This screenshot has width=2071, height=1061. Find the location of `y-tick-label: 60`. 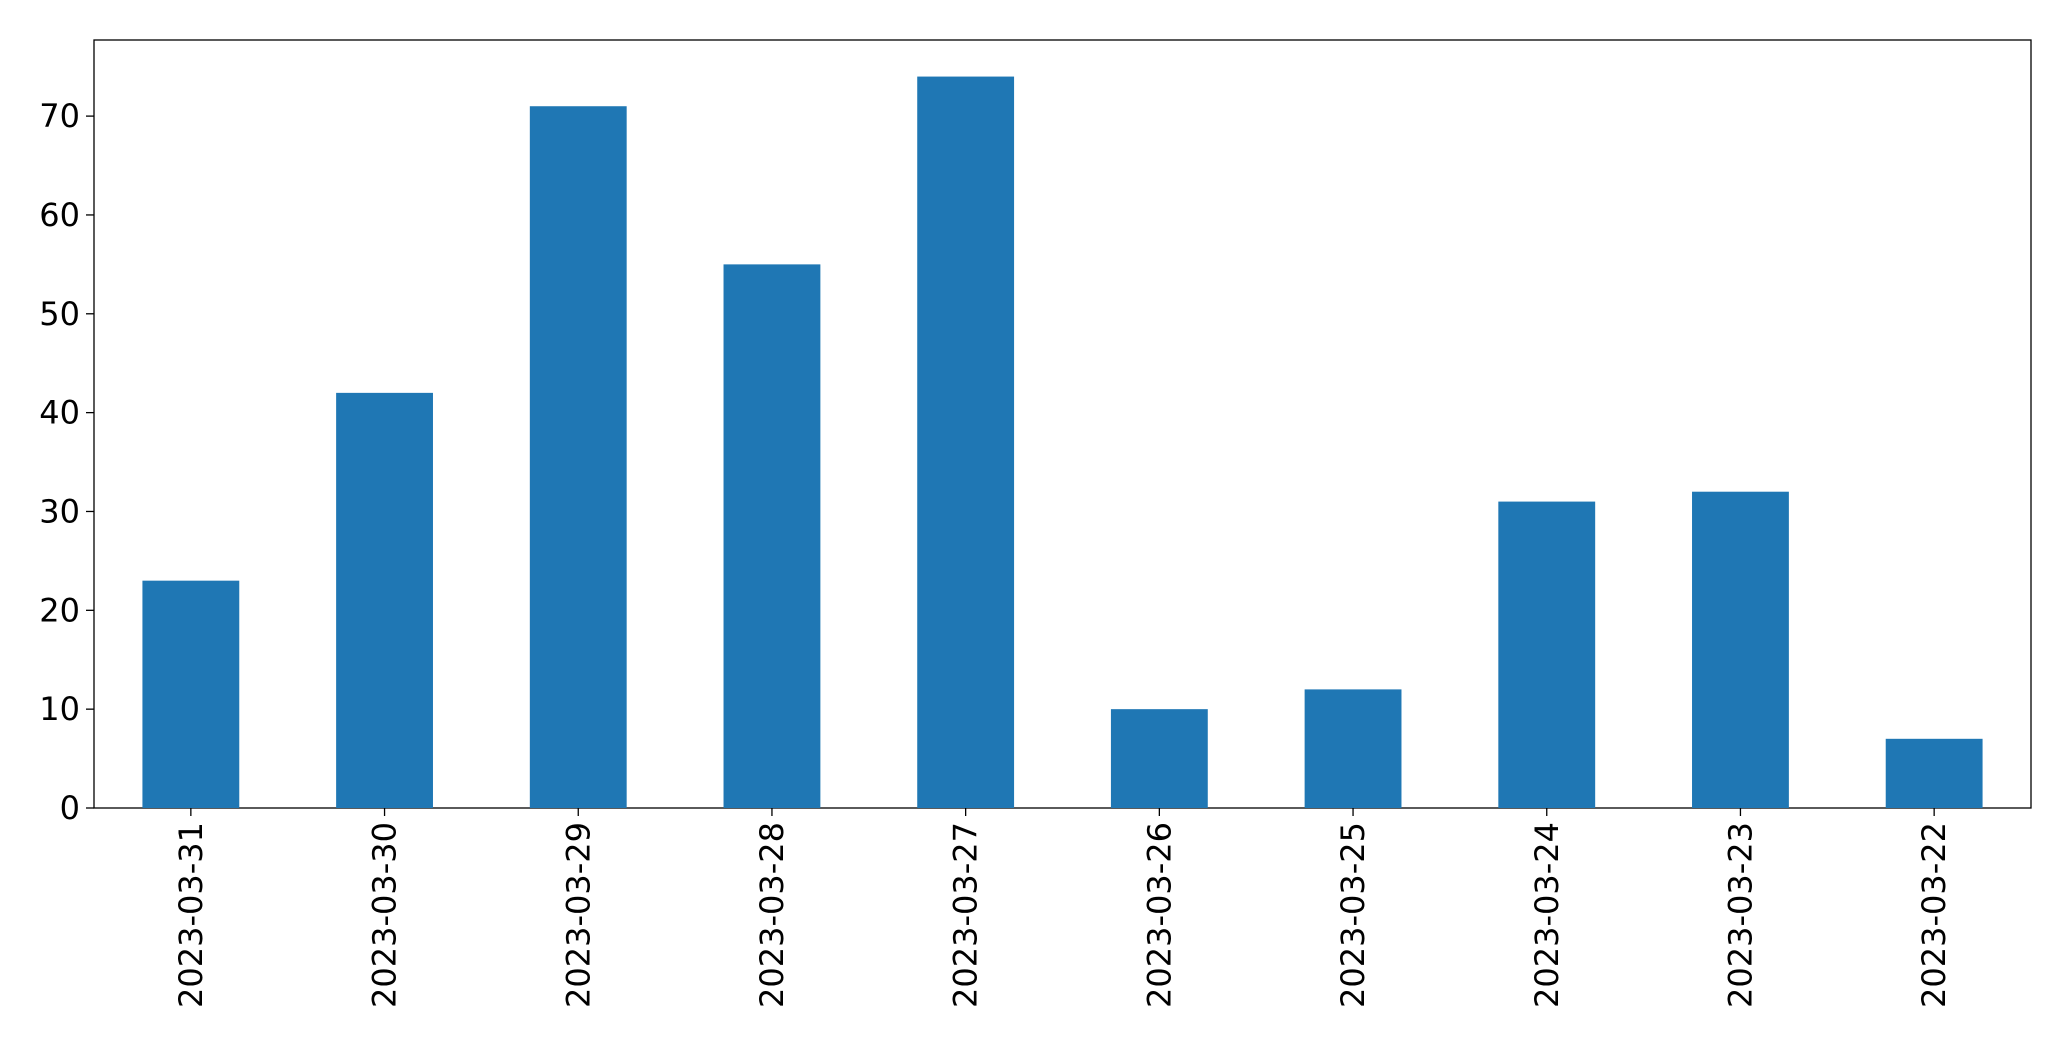

y-tick-label: 60 is located at coordinates (59, 215).